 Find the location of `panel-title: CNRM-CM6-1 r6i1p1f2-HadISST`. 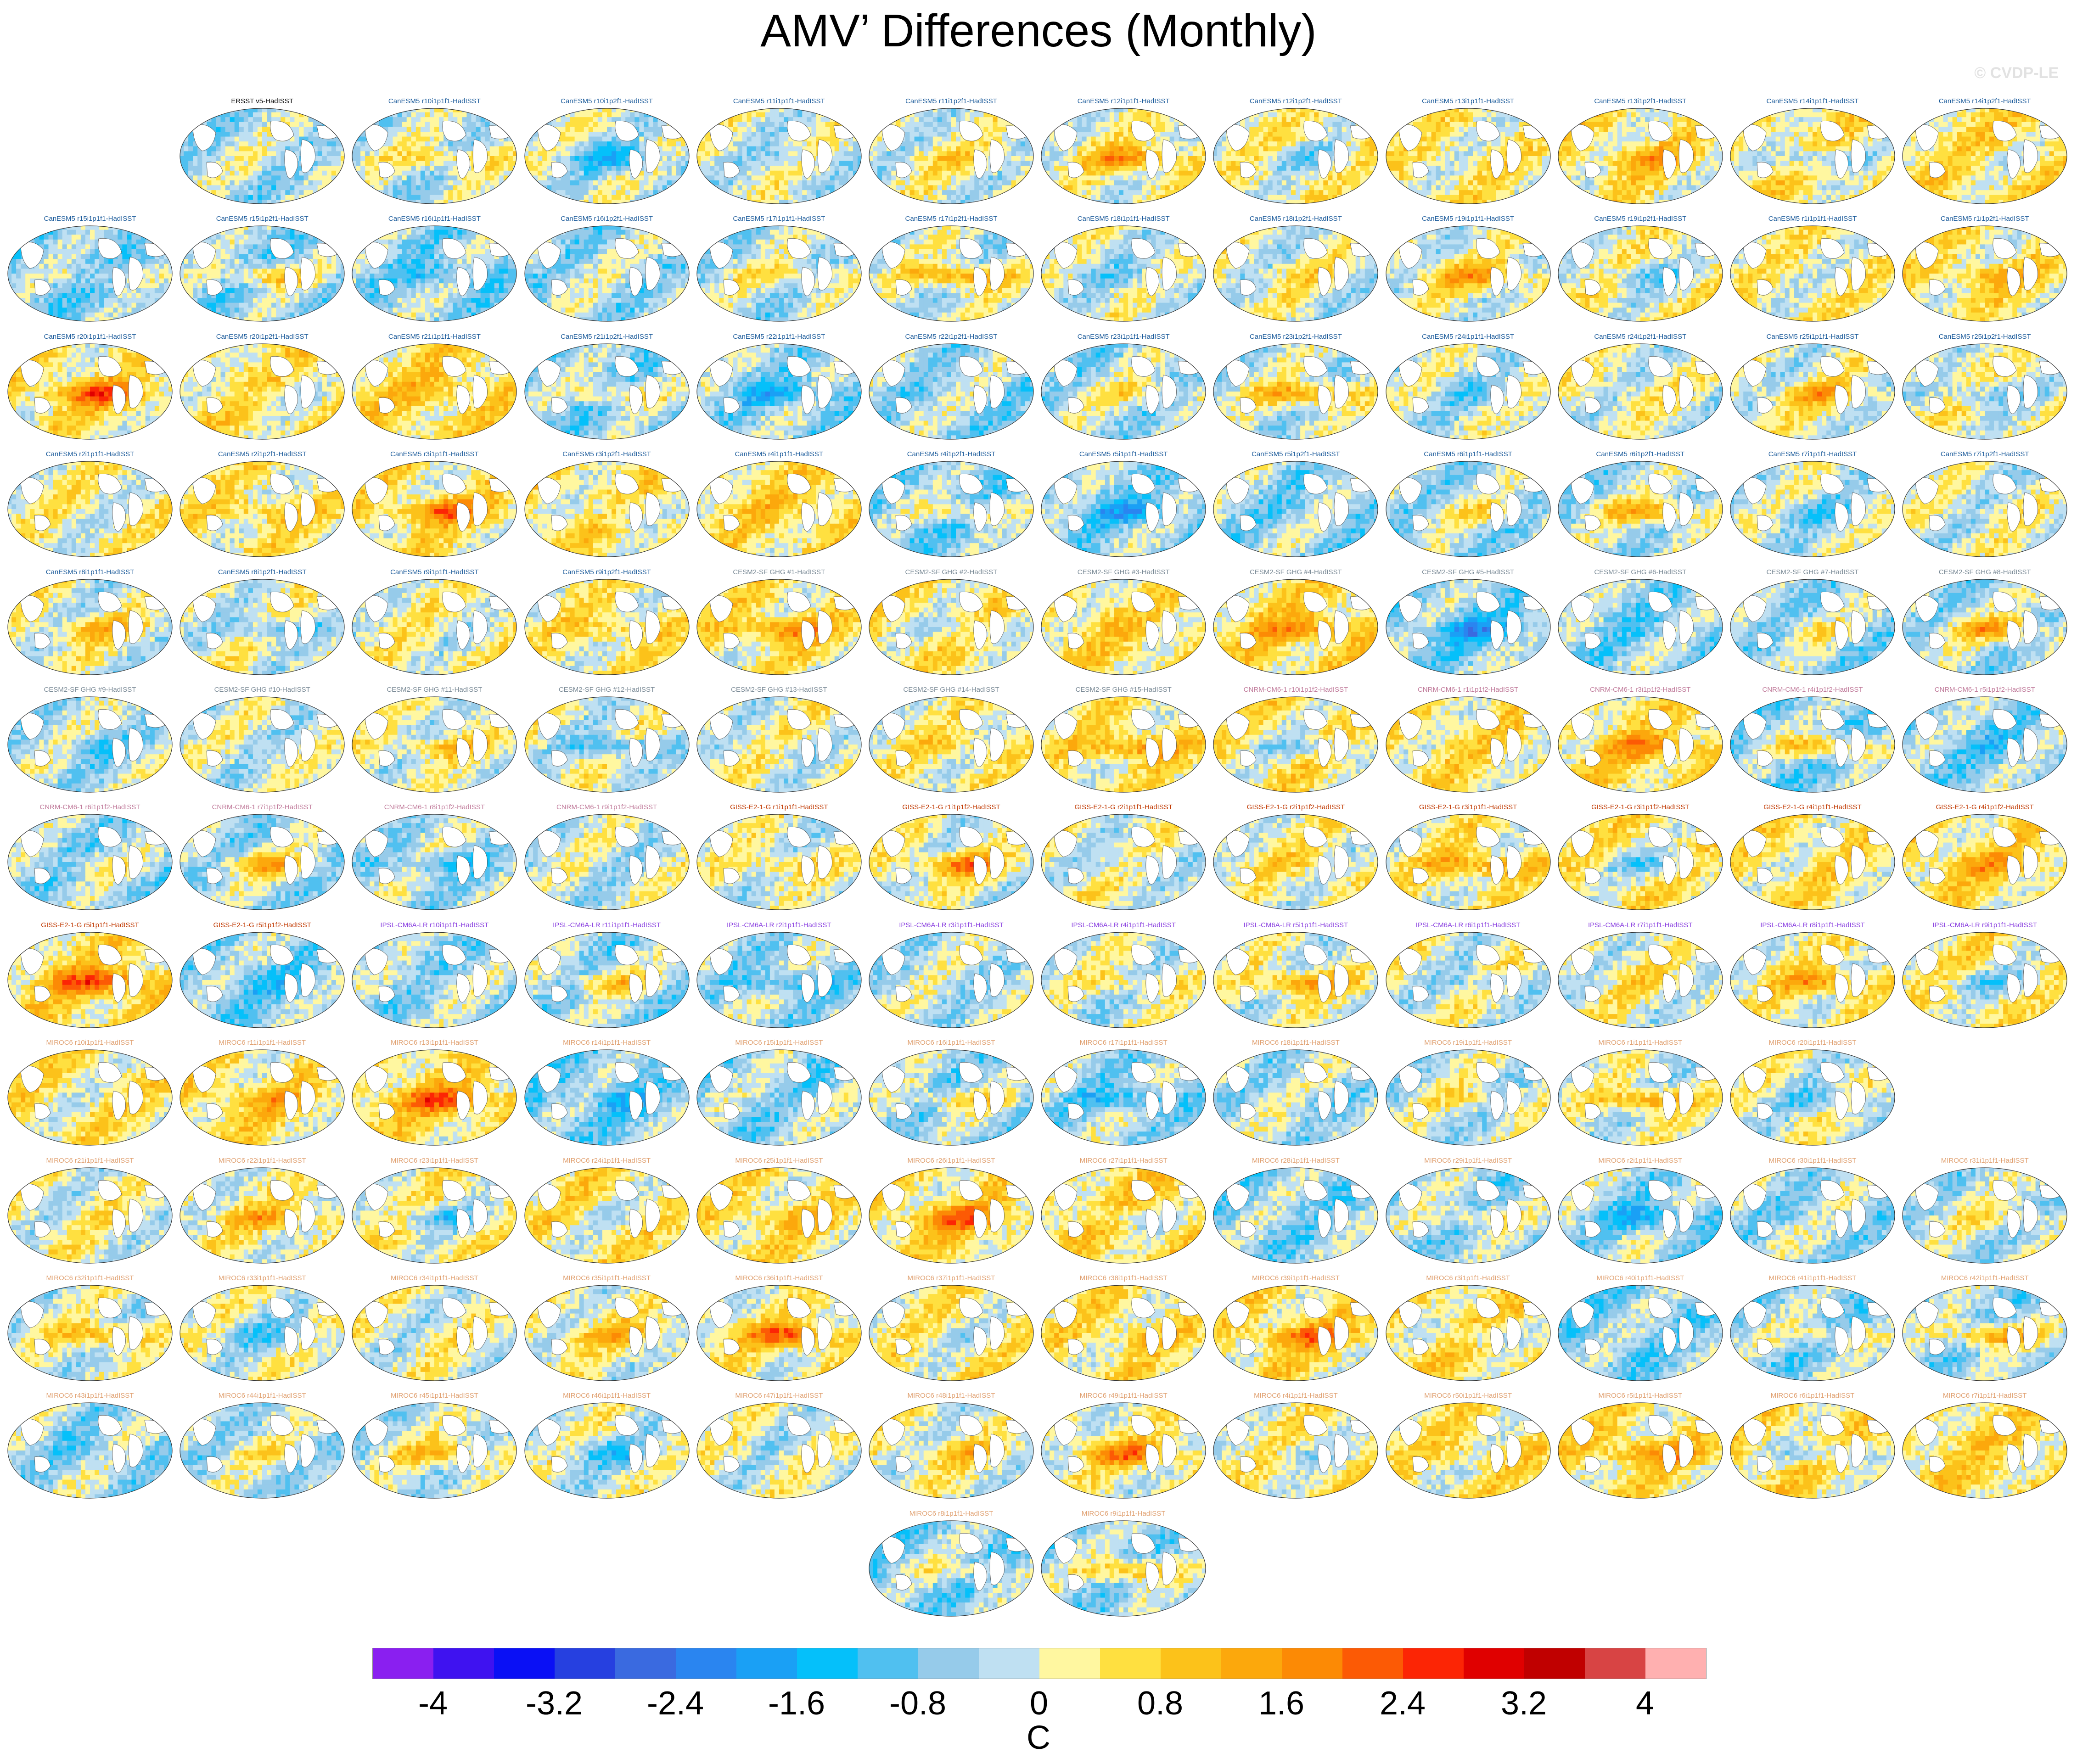

panel-title: CNRM-CM6-1 r6i1p1f2-HadISST is located at coordinates (90, 807).